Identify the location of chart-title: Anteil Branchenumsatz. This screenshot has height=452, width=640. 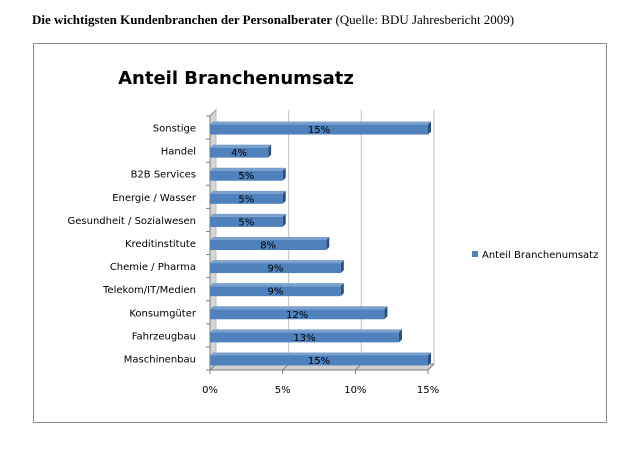
(236, 78).